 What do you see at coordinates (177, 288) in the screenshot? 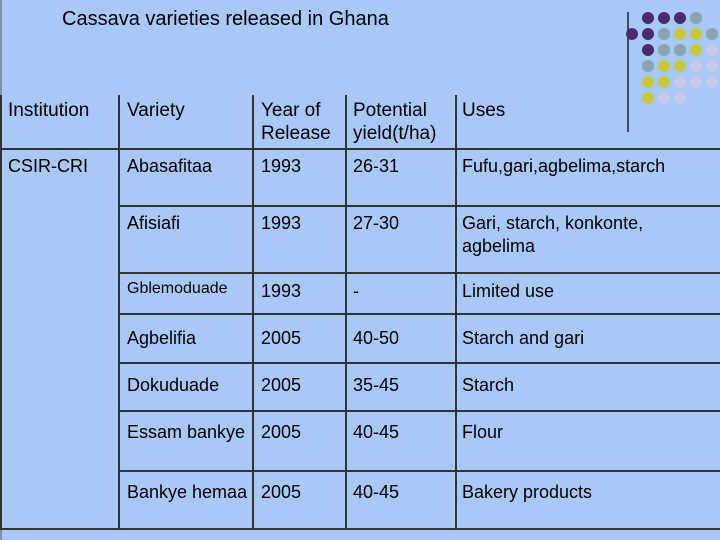
I see `table-cell: Gblemoduade` at bounding box center [177, 288].